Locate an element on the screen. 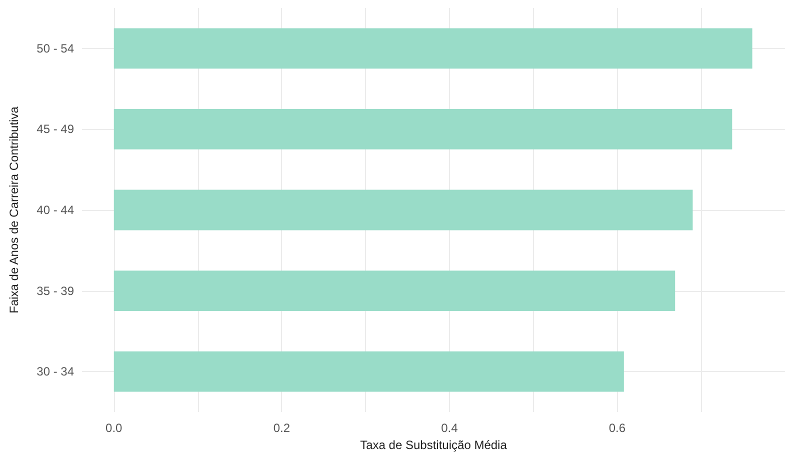 This screenshot has height=457, width=785. y-axis-title: Faixa de Anos de Carreira Contributiva is located at coordinates (14, 210).